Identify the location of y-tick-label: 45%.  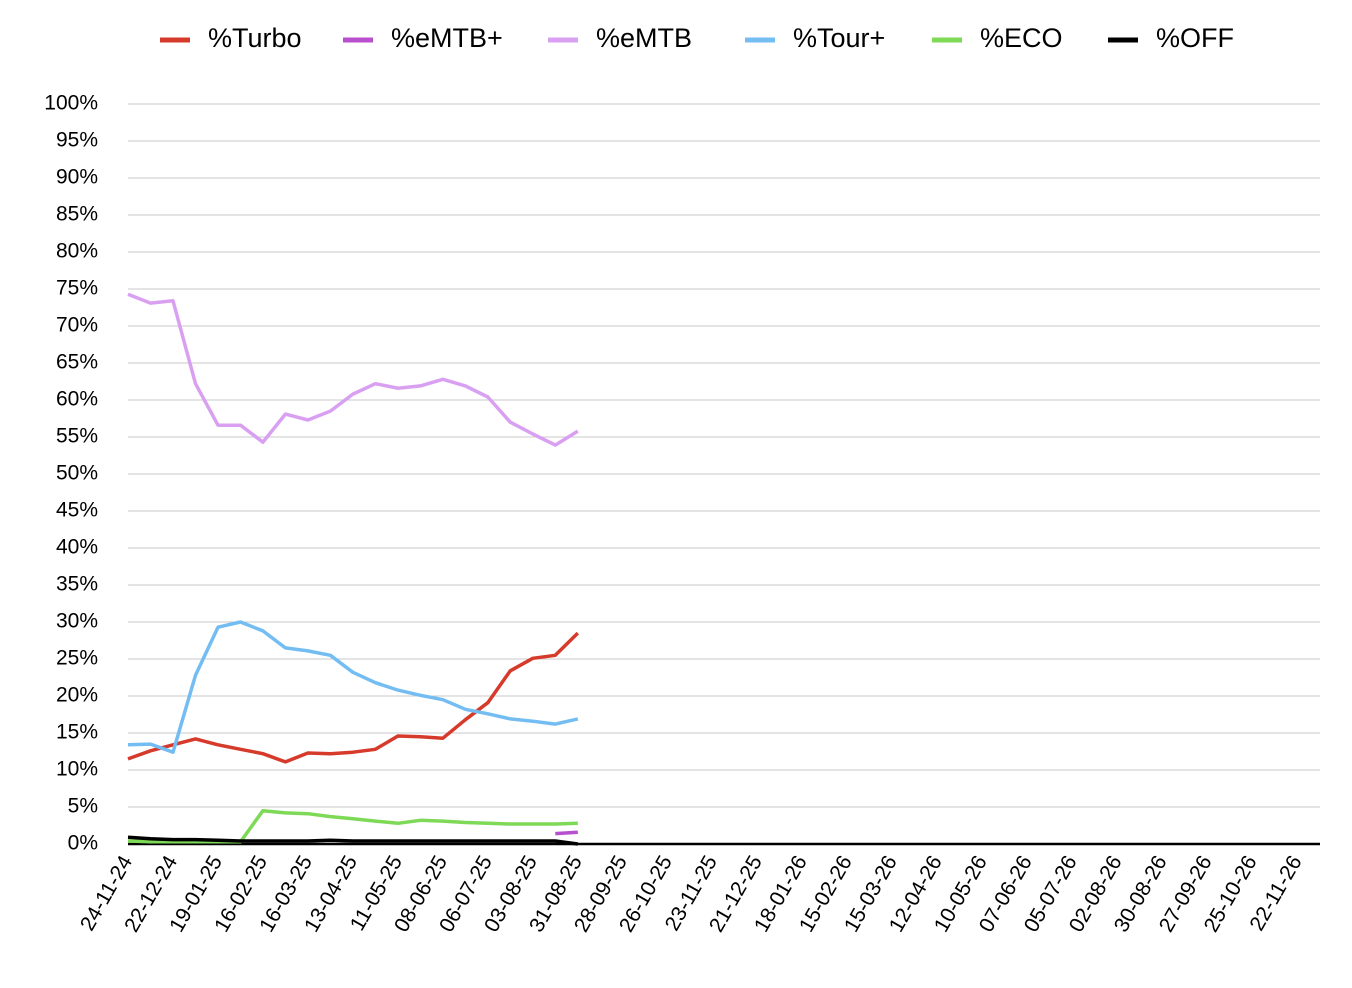
(77, 510).